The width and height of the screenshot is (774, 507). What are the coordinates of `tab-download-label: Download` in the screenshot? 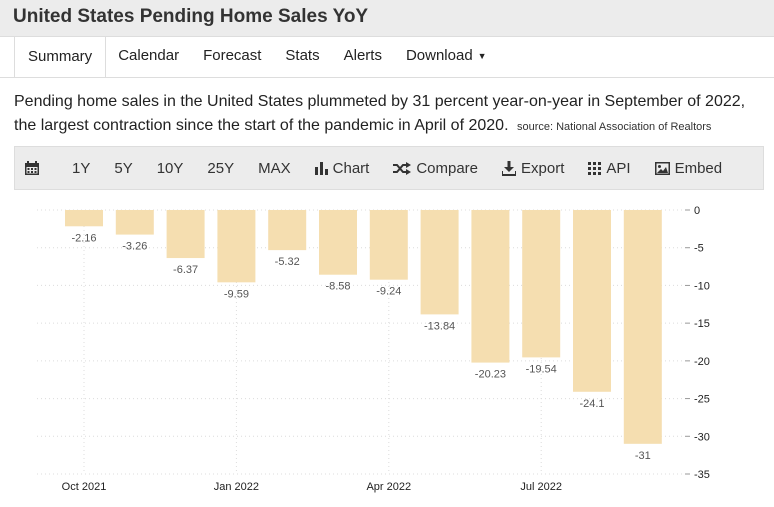 It's located at (439, 55).